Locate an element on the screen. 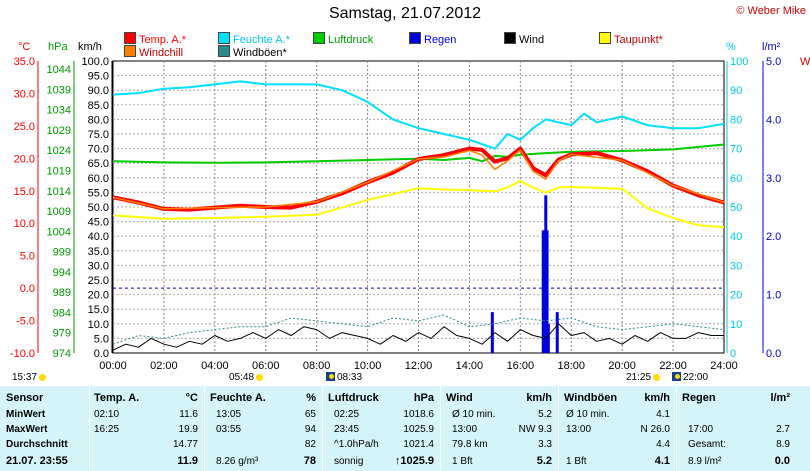 This screenshot has width=810, height=471. gust-unit: km/h is located at coordinates (657, 398).